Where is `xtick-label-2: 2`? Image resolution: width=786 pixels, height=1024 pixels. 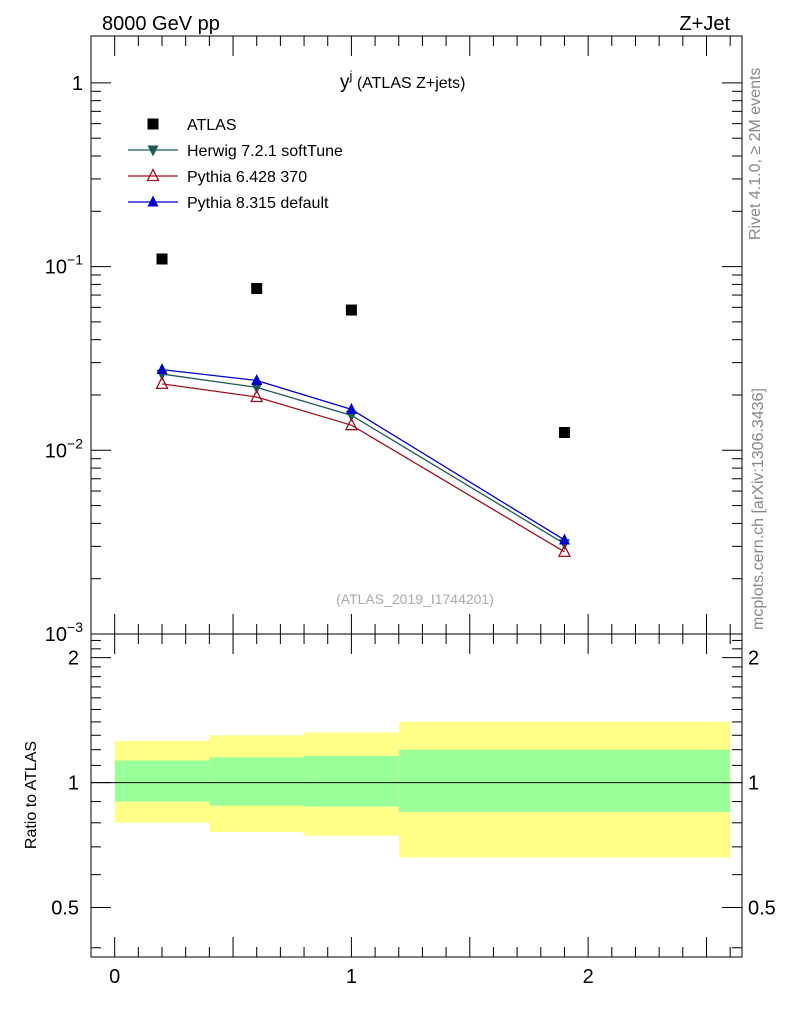
xtick-label-2: 2 is located at coordinates (588, 977).